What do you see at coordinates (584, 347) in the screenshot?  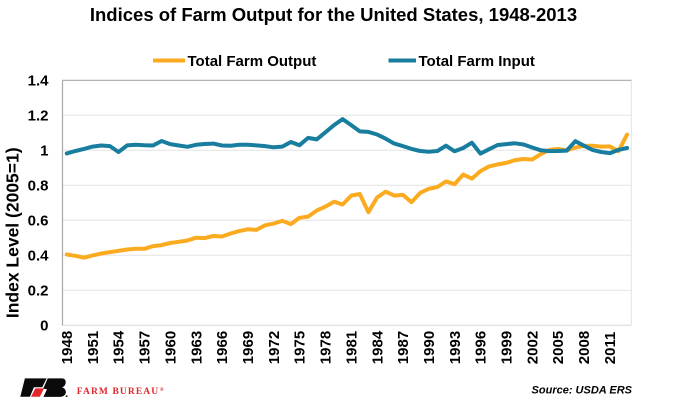 I see `svg-text: 2008` at bounding box center [584, 347].